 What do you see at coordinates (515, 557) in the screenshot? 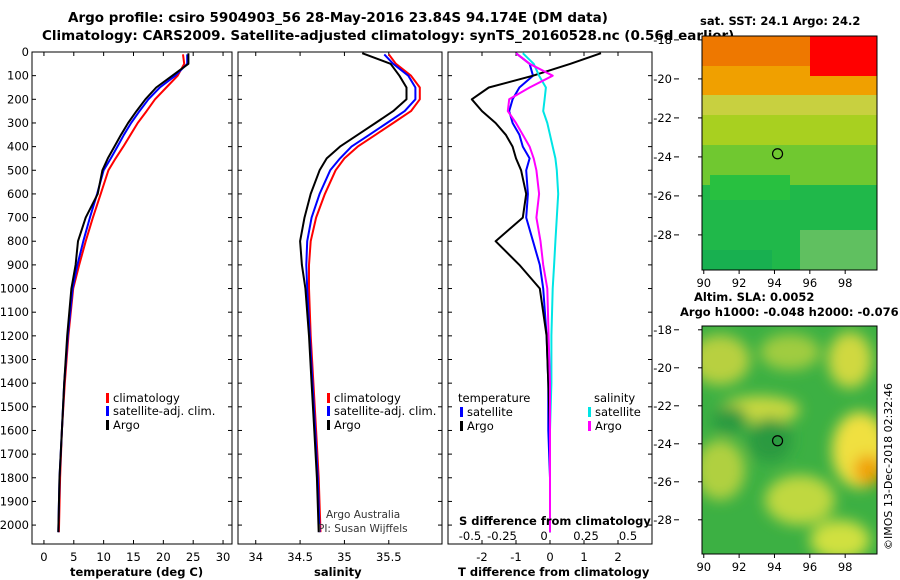
I see `x-tick-label: -1` at bounding box center [515, 557].